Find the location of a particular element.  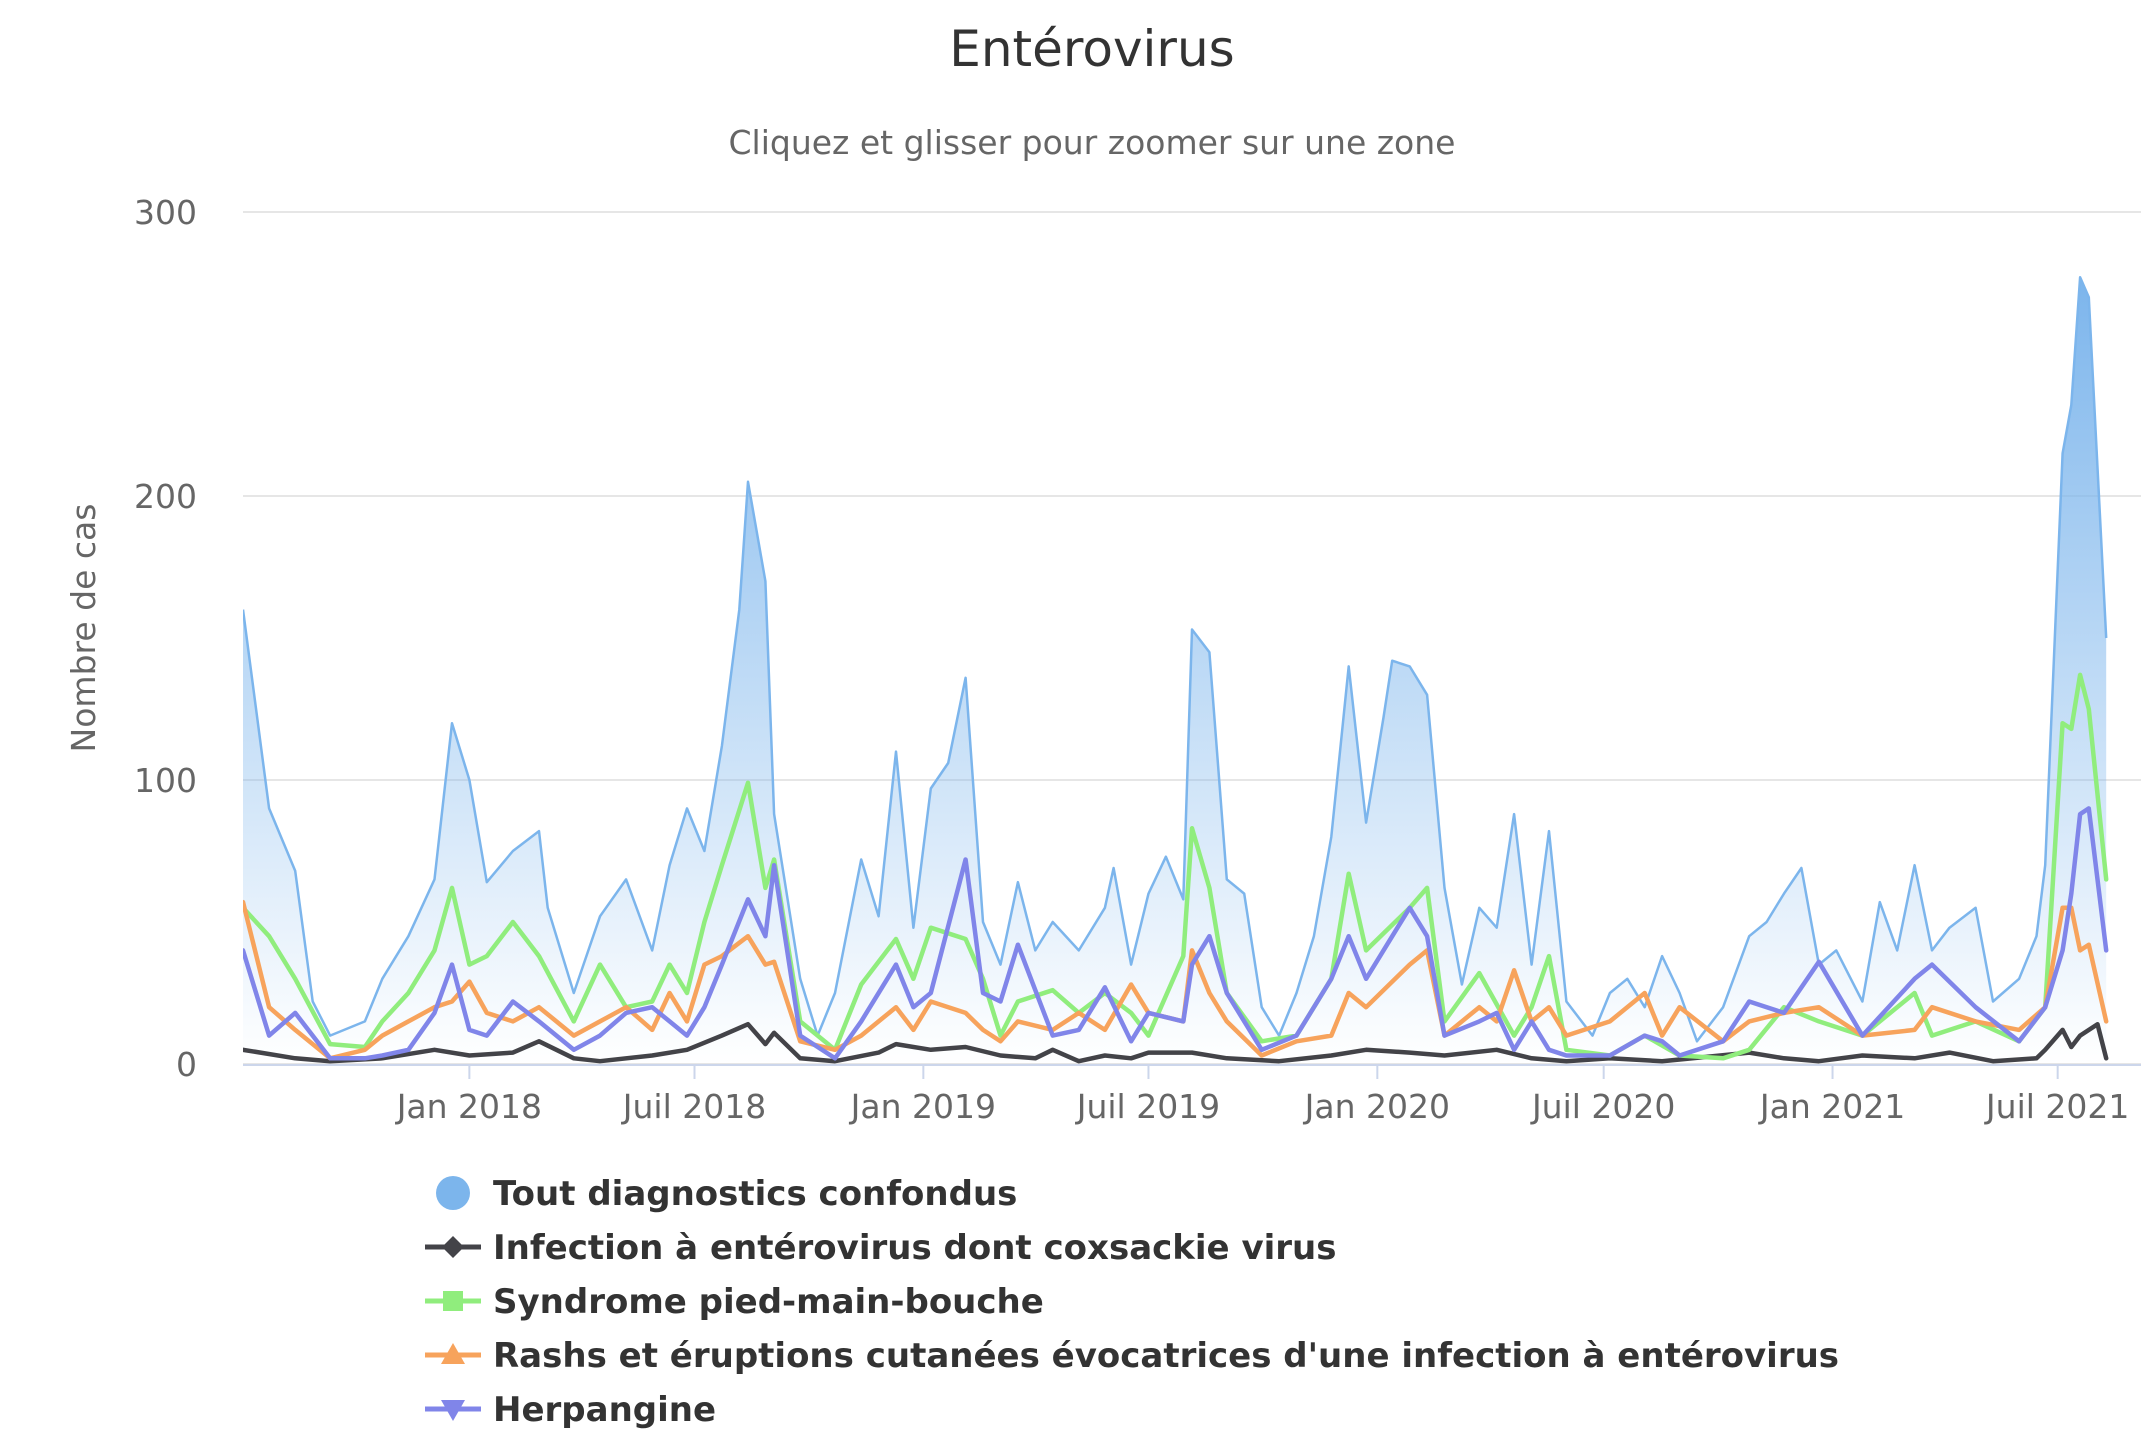

y-tick-label: 300 is located at coordinates (165, 212).